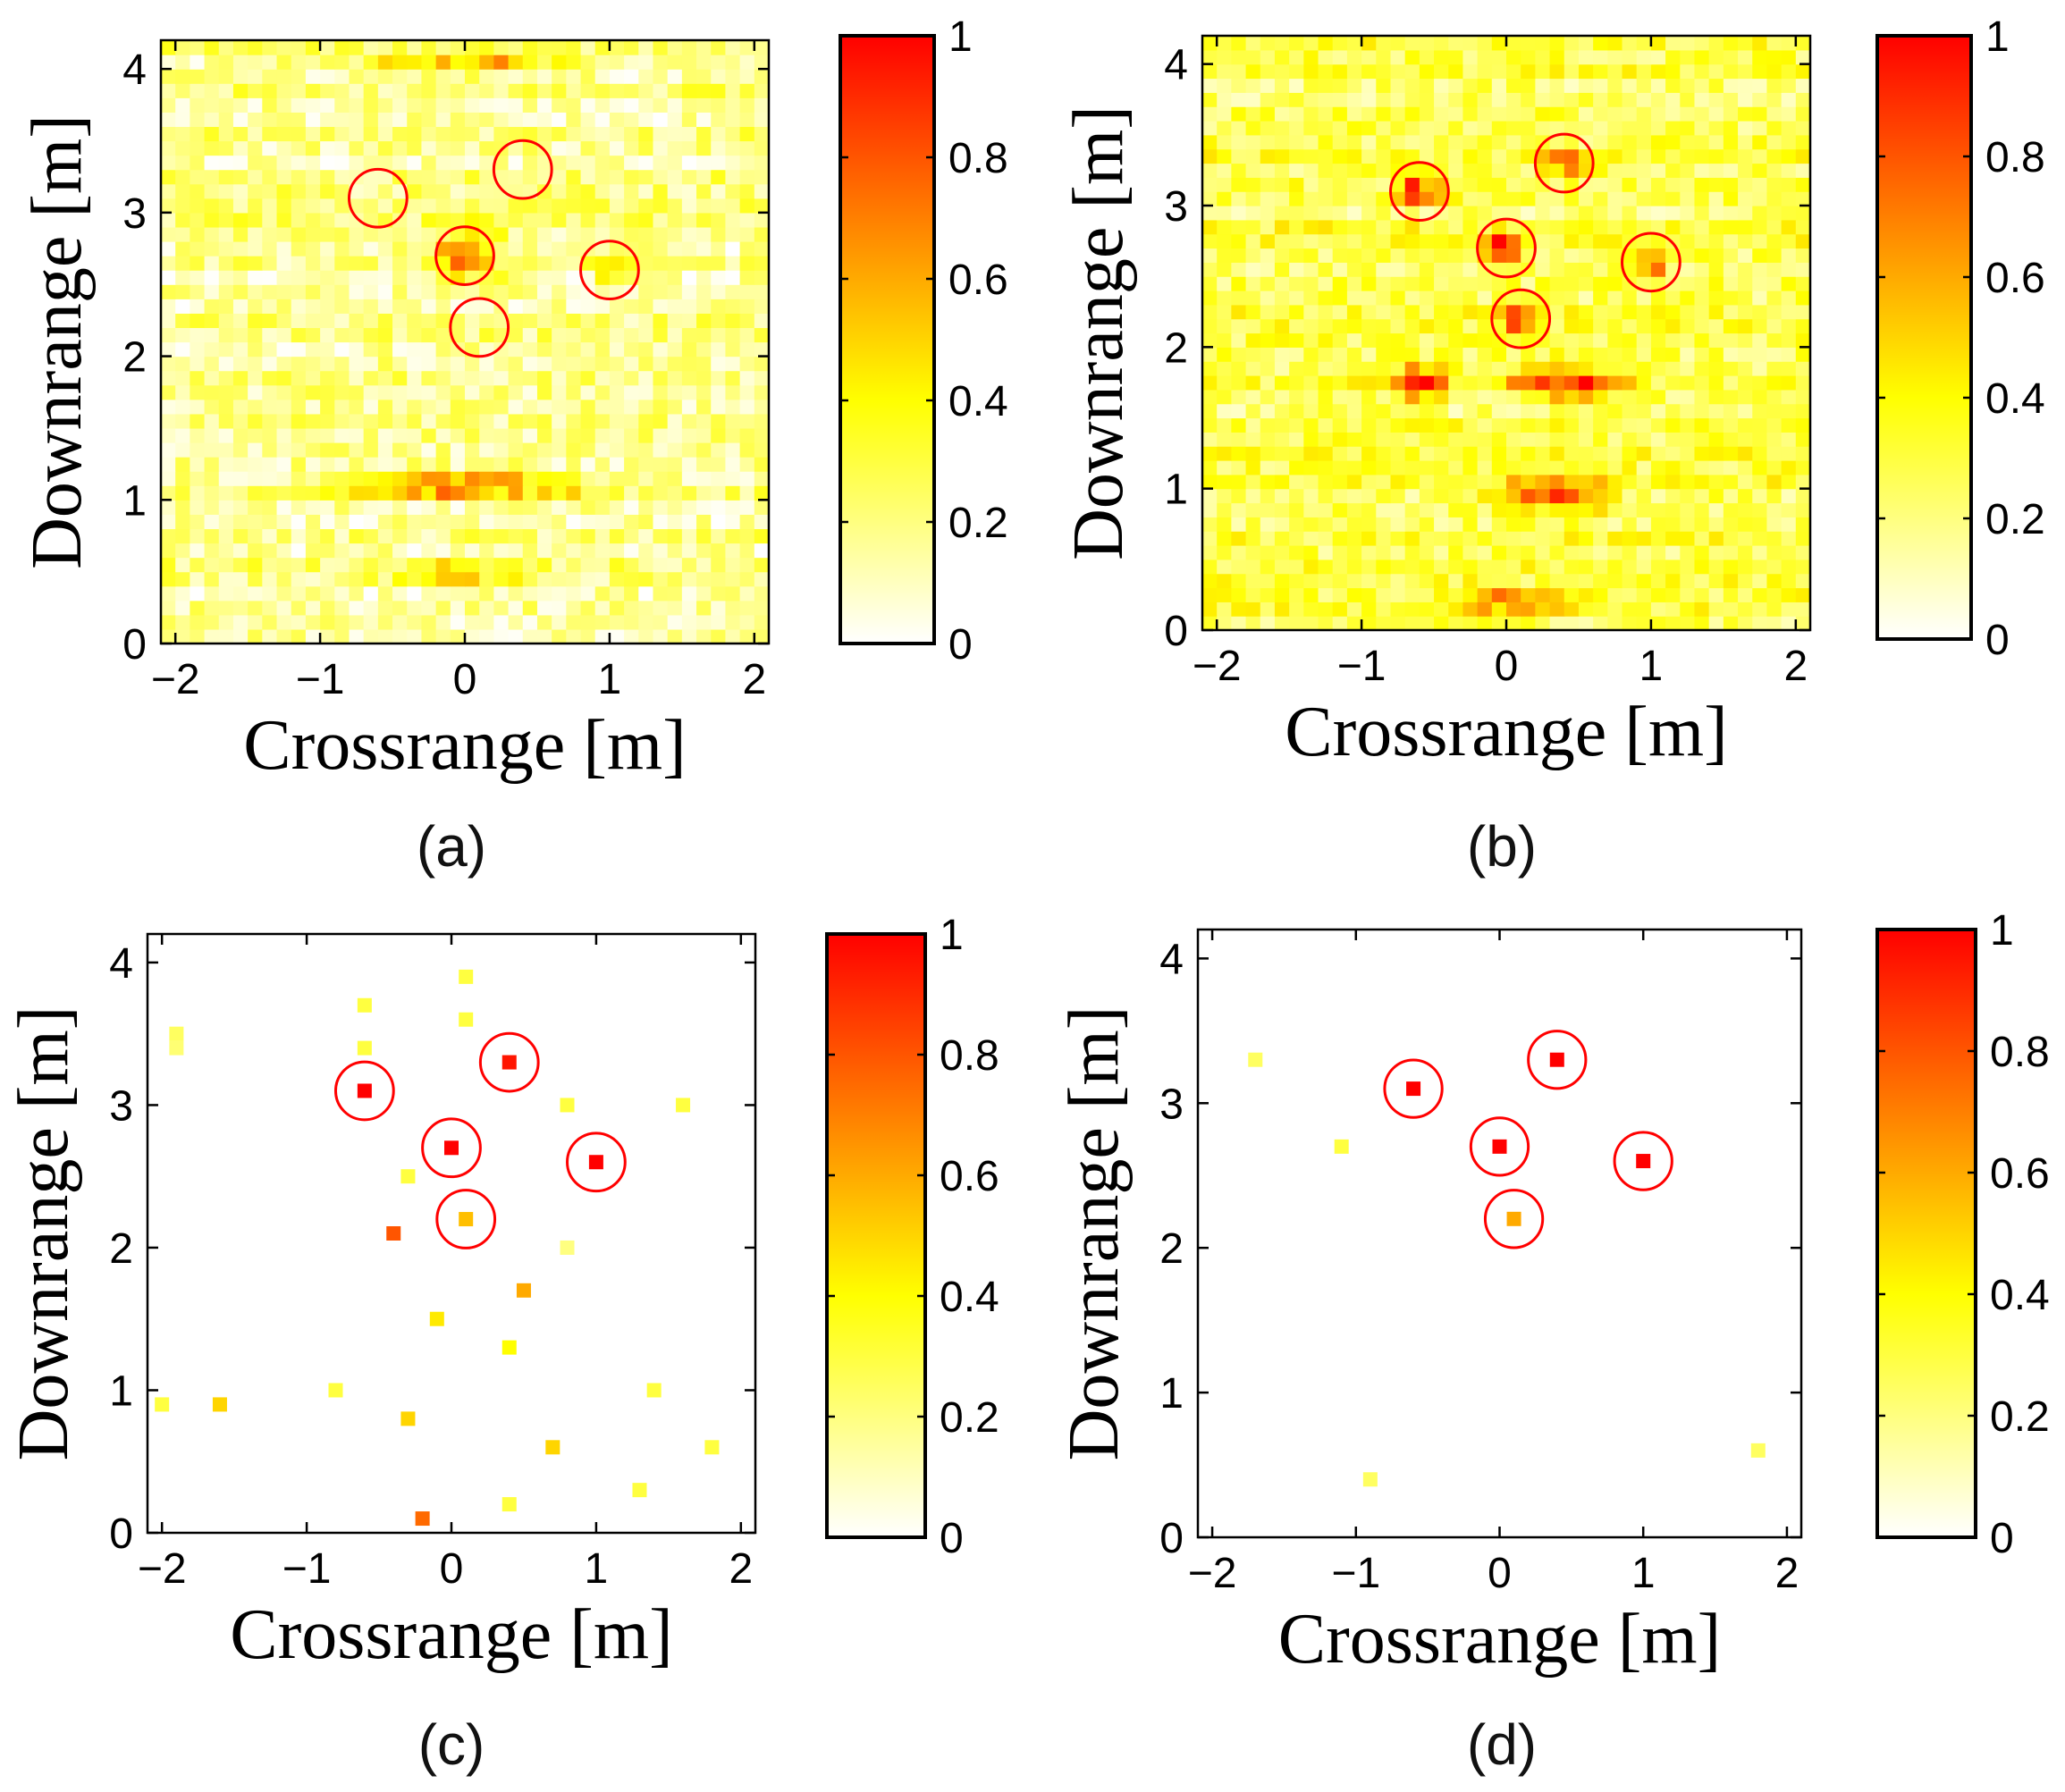  What do you see at coordinates (1758, 1451) in the screenshot?
I see `scatter-point` at bounding box center [1758, 1451].